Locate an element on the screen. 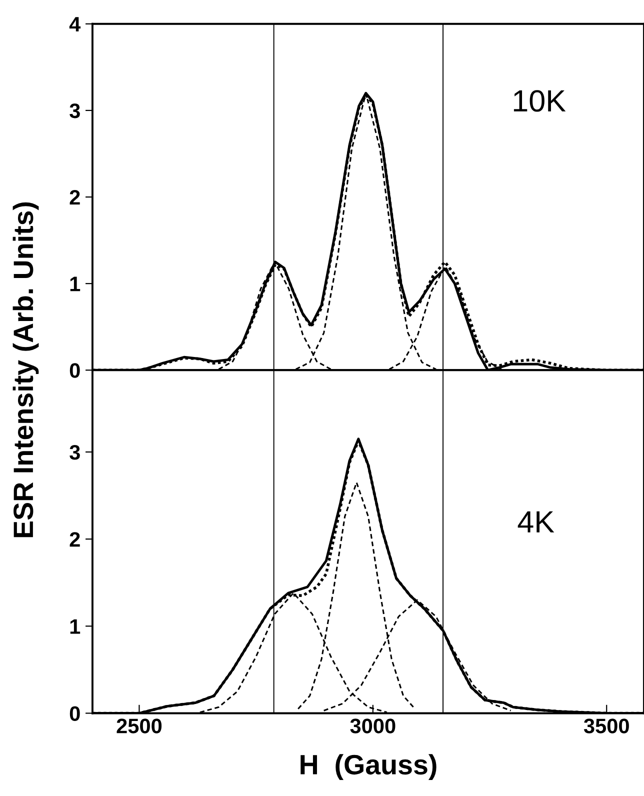 This screenshot has width=644, height=796. x-tick-label: 3500 is located at coordinates (606, 726).